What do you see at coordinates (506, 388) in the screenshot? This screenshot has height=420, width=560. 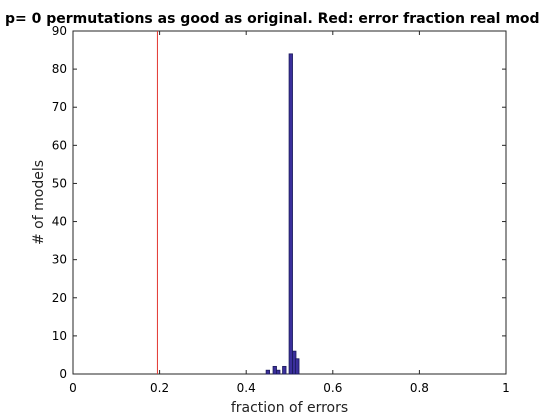 I see `x-tick-label: 1` at bounding box center [506, 388].